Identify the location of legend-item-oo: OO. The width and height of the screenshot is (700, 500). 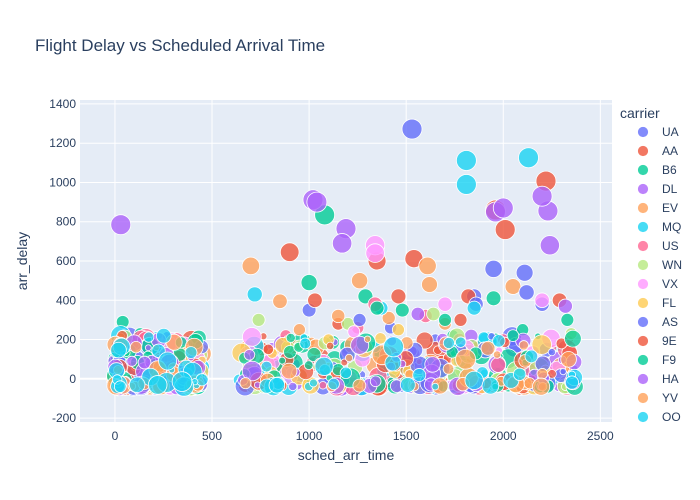
(659, 417).